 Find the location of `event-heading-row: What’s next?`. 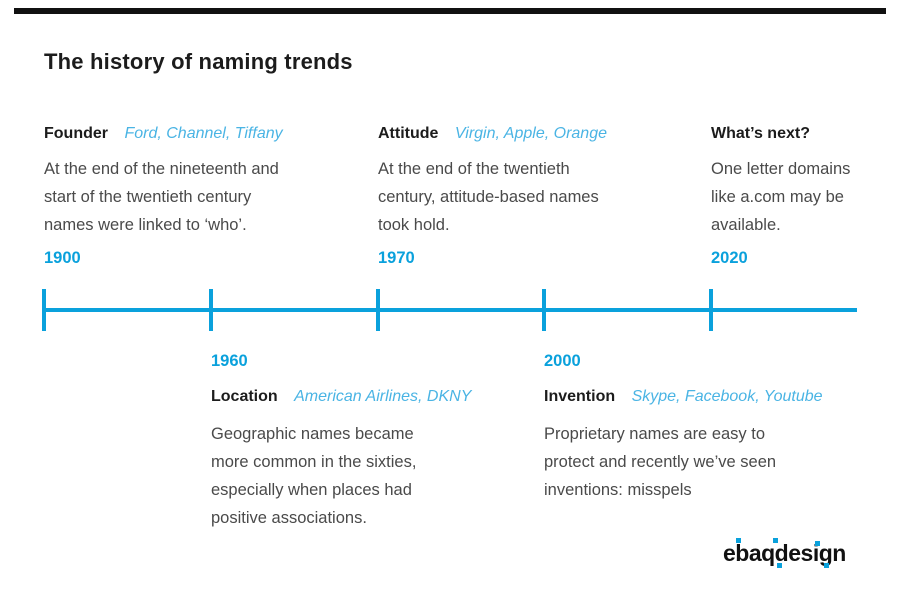

event-heading-row: What’s next? is located at coordinates (803, 134).